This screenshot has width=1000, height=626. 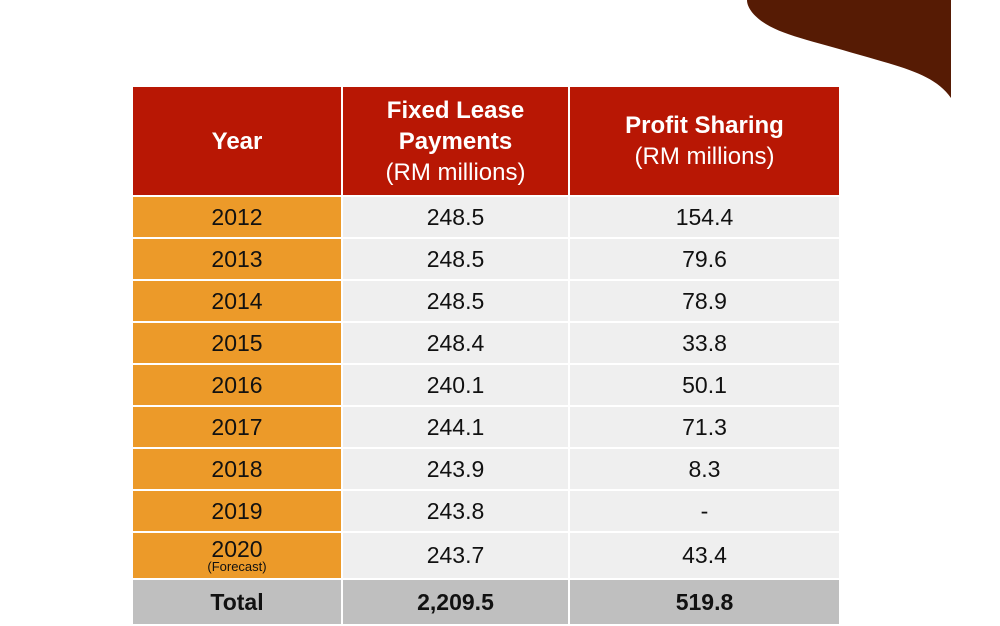 What do you see at coordinates (237, 427) in the screenshot?
I see `year-cell: 2017` at bounding box center [237, 427].